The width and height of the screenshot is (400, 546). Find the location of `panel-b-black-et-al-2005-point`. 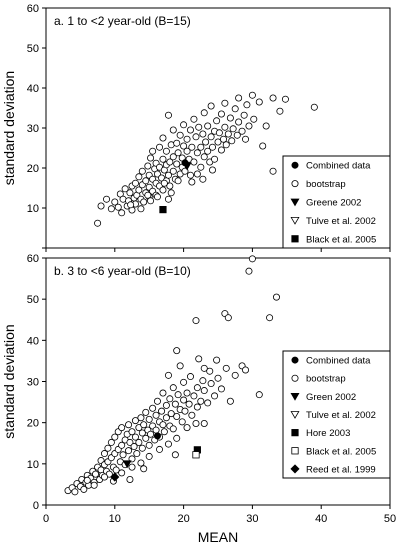

panel-b-black-et-al-2005-point is located at coordinates (196, 455).